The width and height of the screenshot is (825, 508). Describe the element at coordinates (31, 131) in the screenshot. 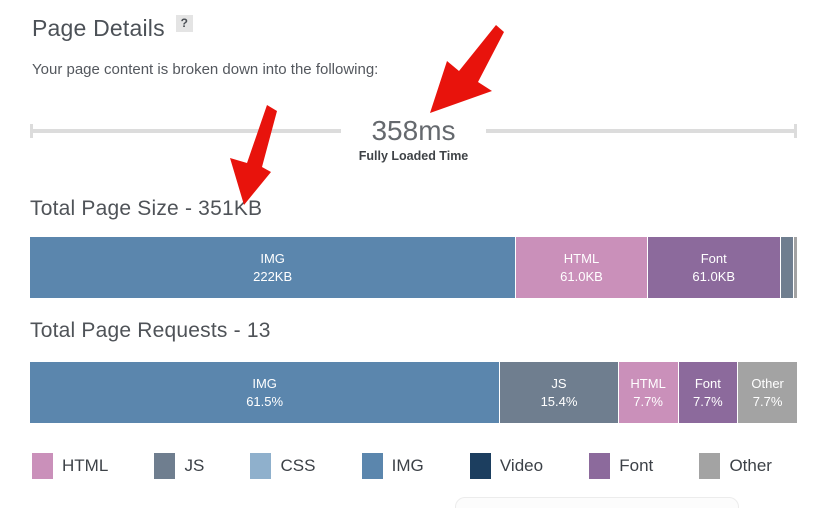

I see `bracket-endcap-left` at that location.